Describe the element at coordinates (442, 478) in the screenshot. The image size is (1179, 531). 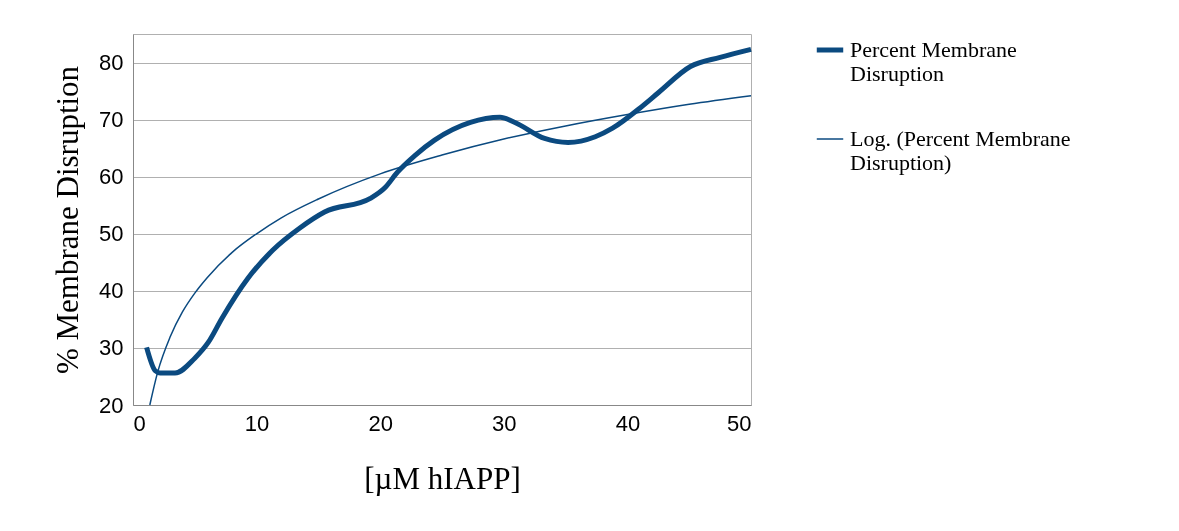
I see `x-axis-title: [µM hIAPP]` at that location.